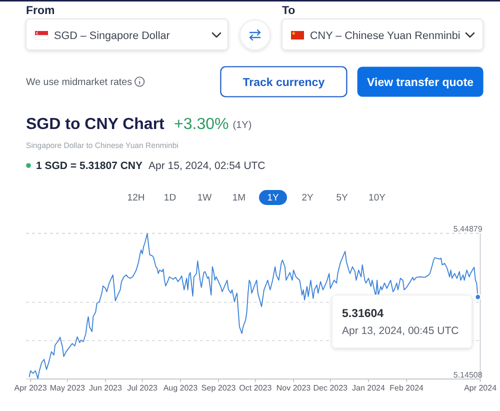 The image size is (500, 411). What do you see at coordinates (136, 198) in the screenshot?
I see `text: 12H` at bounding box center [136, 198].